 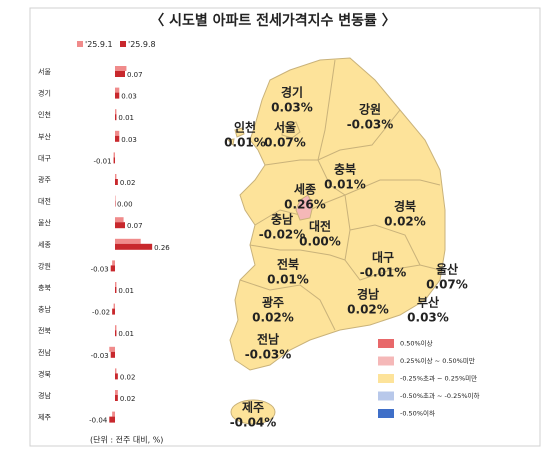 I want to click on map-legend-label: -0.50%이하, so click(x=417, y=413).